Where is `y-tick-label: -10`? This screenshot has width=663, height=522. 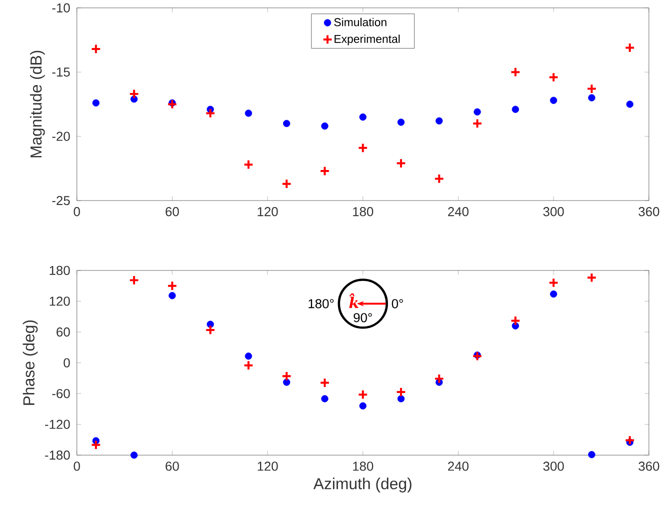 y-tick-label: -10 is located at coordinates (61, 7).